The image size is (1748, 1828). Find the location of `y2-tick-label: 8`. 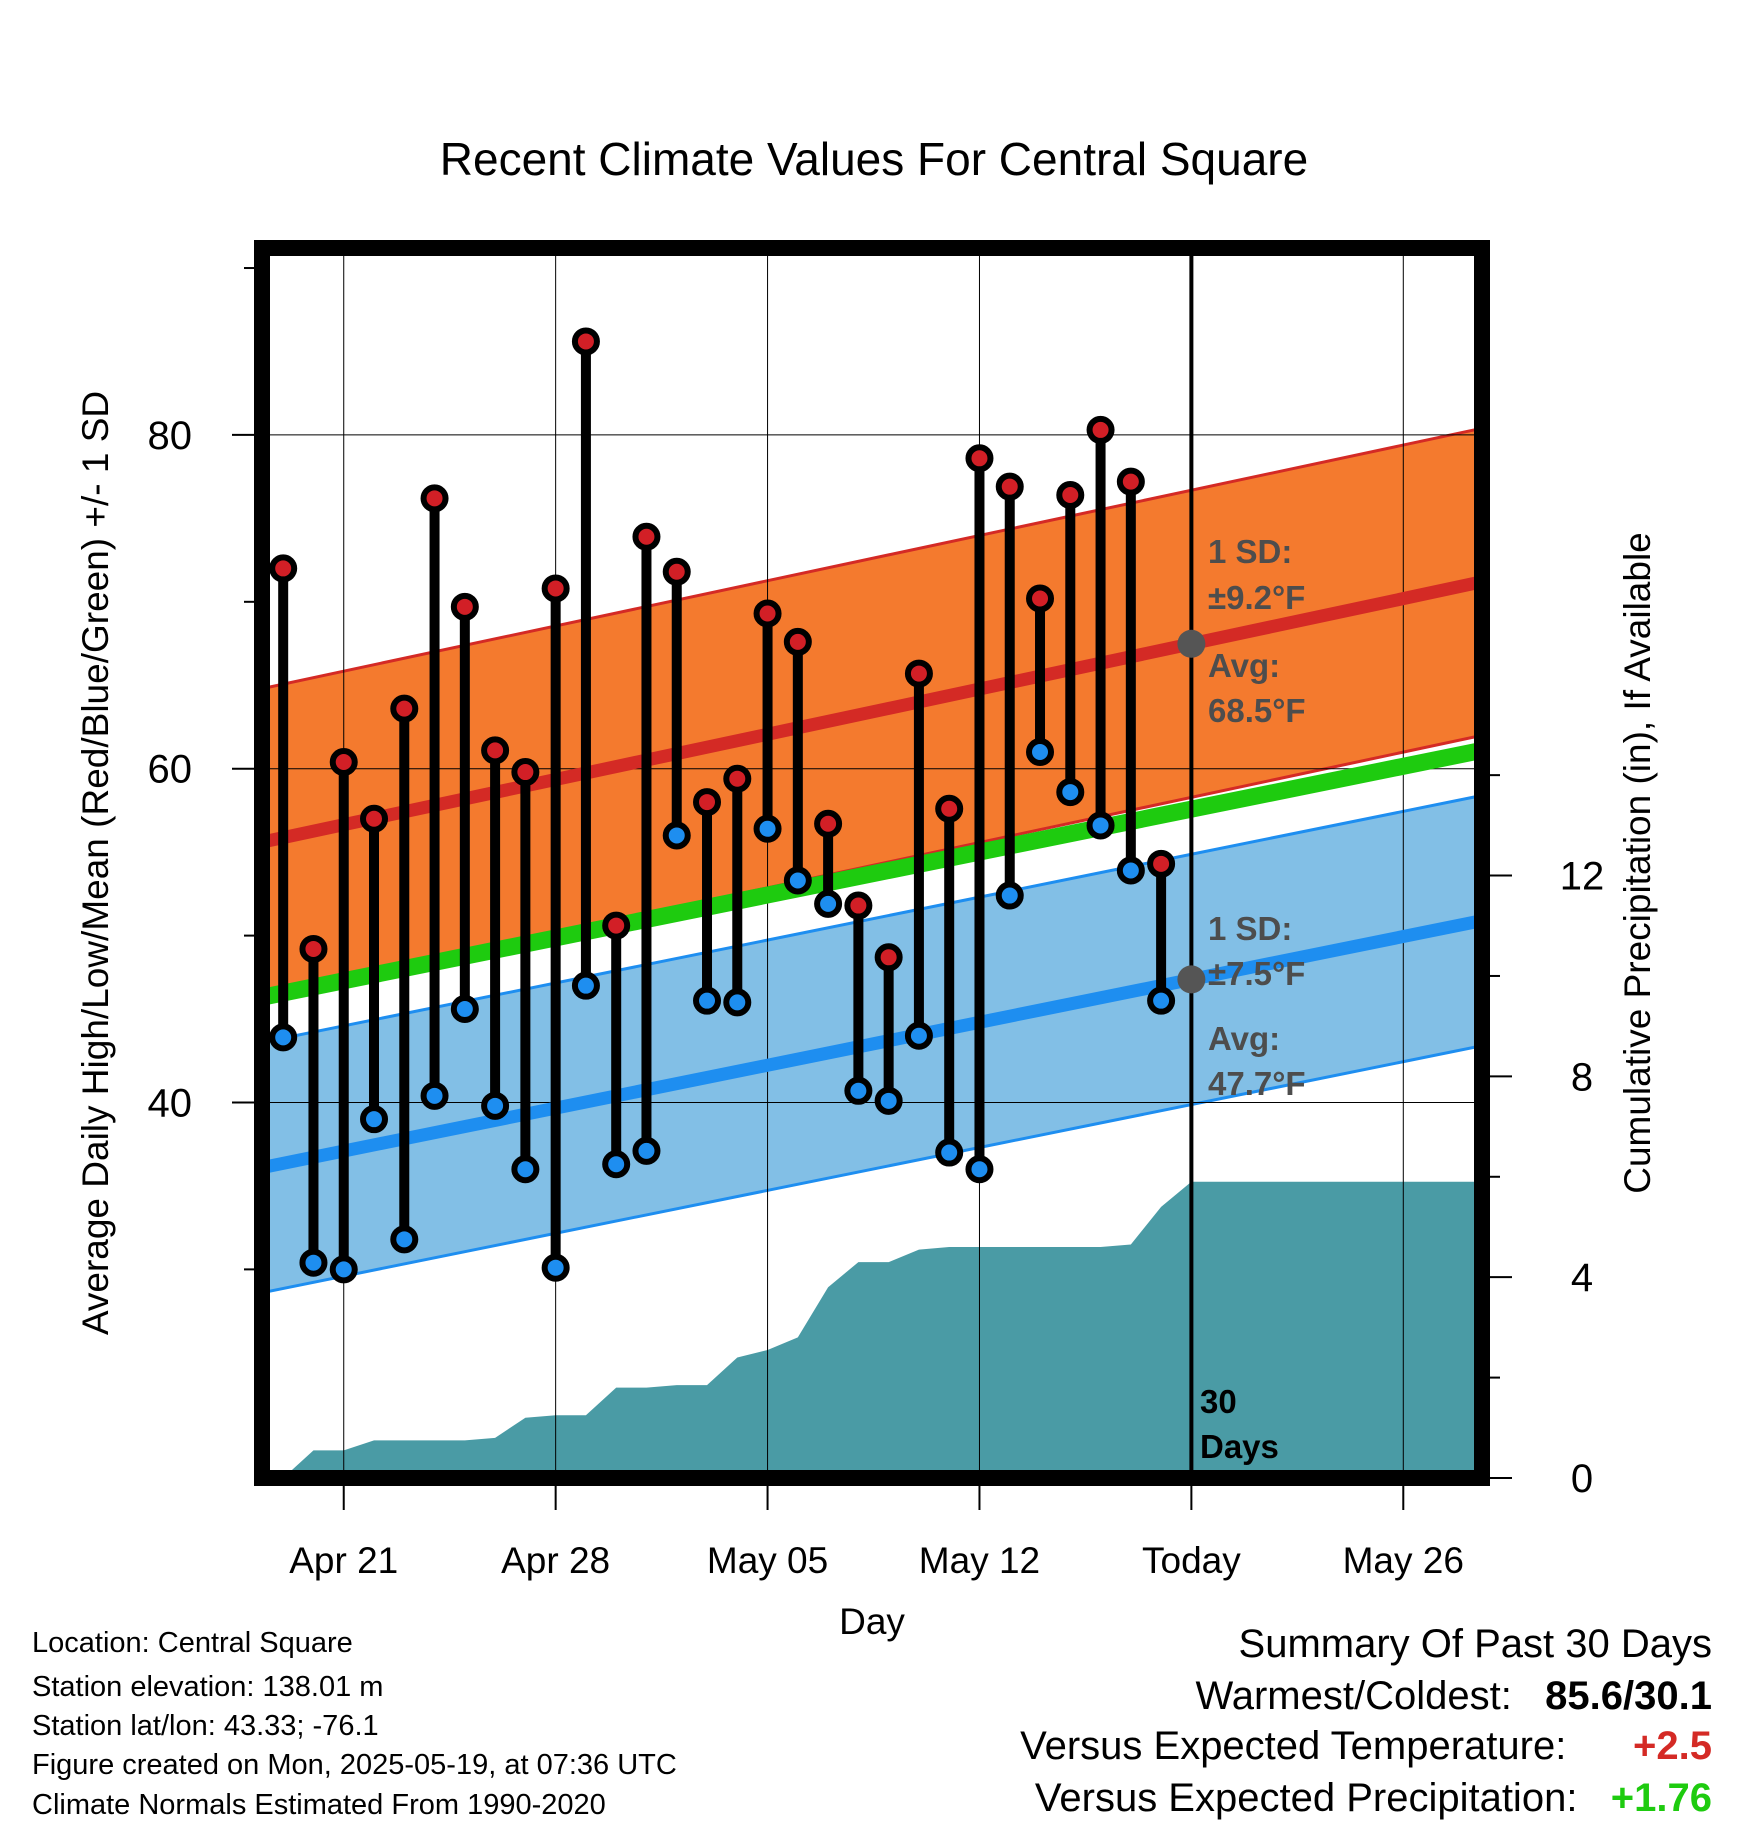

y2-tick-label: 8 is located at coordinates (1582, 1077).